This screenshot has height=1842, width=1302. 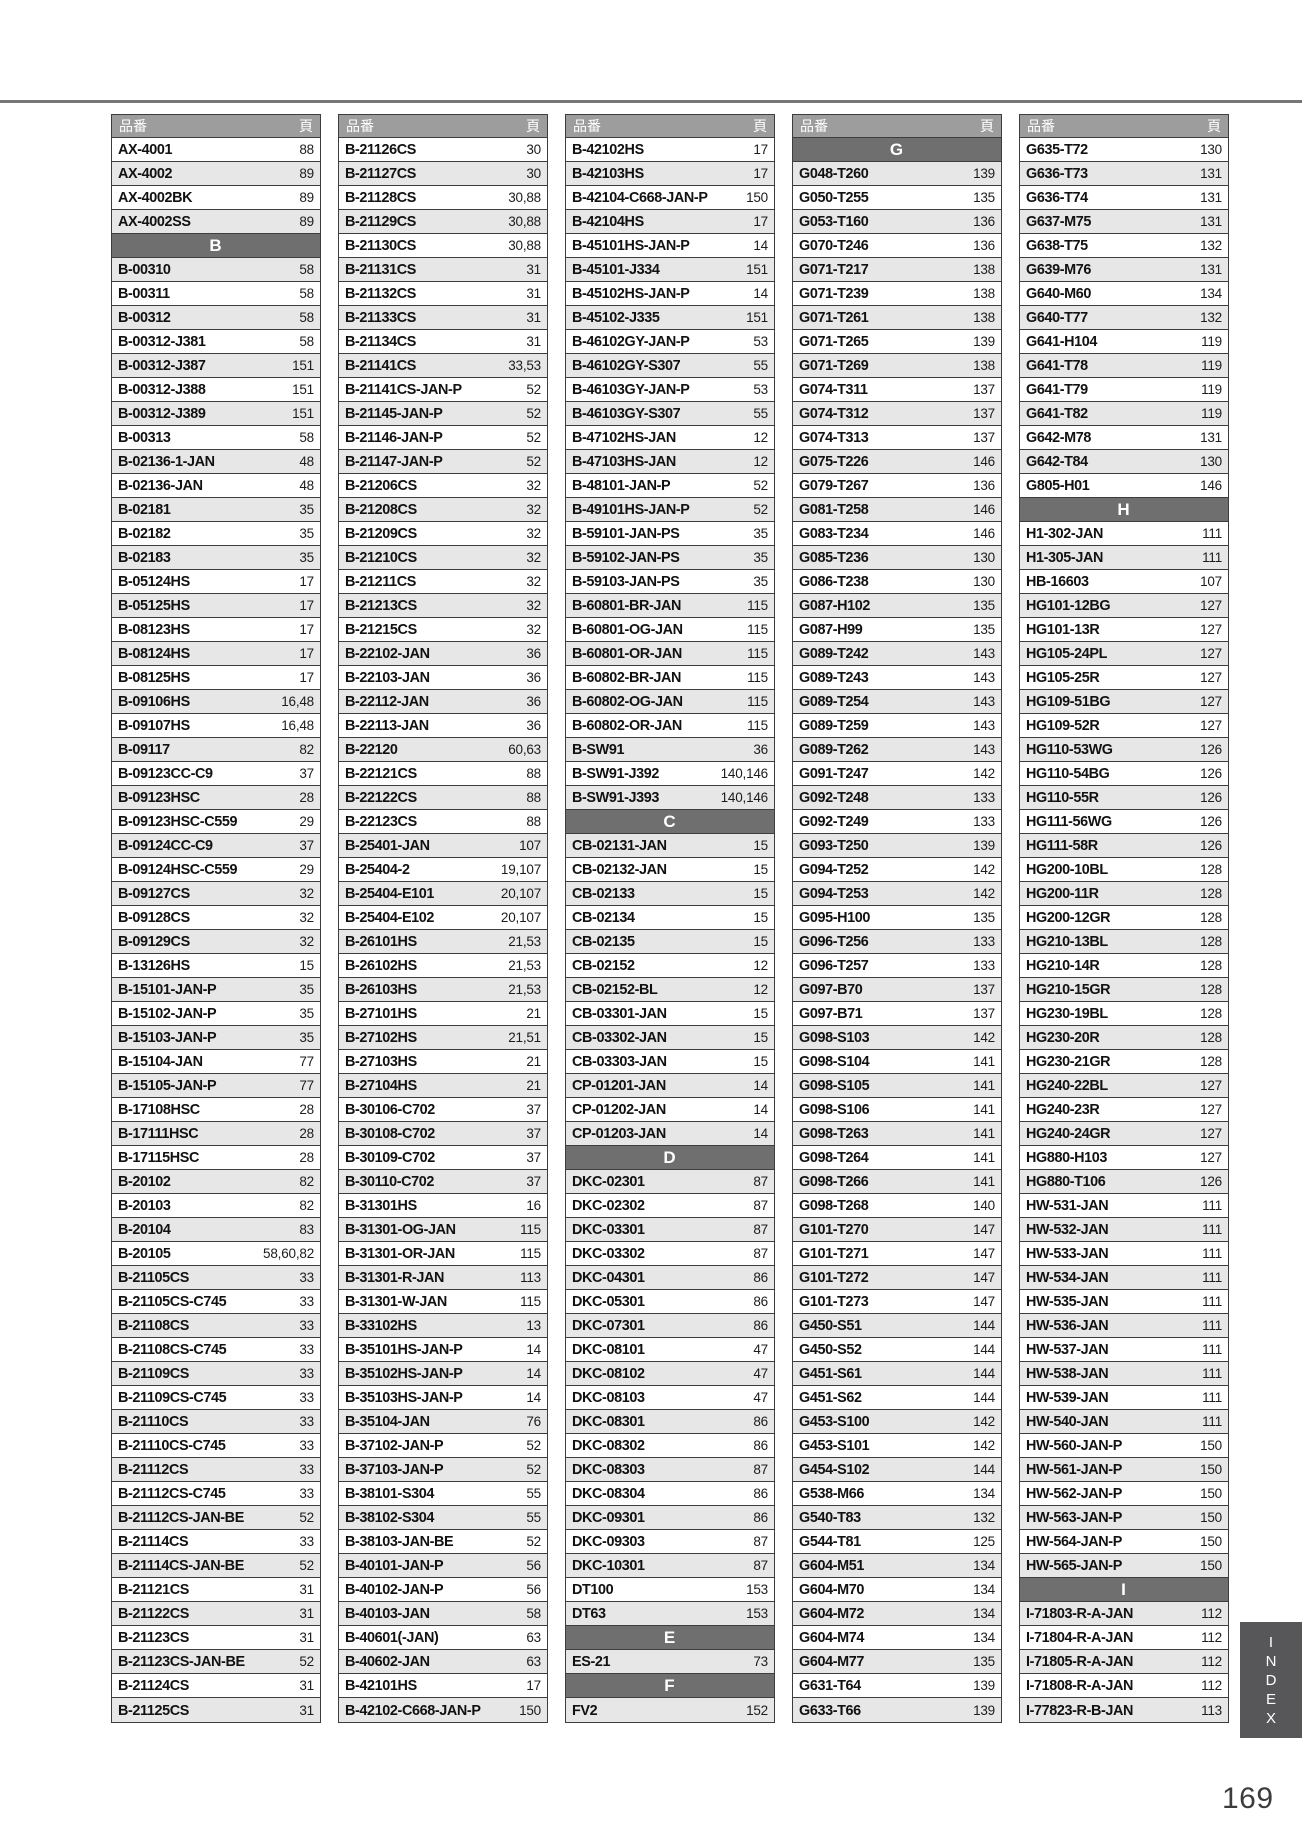 I want to click on part-number: B-SW91, so click(x=598, y=749).